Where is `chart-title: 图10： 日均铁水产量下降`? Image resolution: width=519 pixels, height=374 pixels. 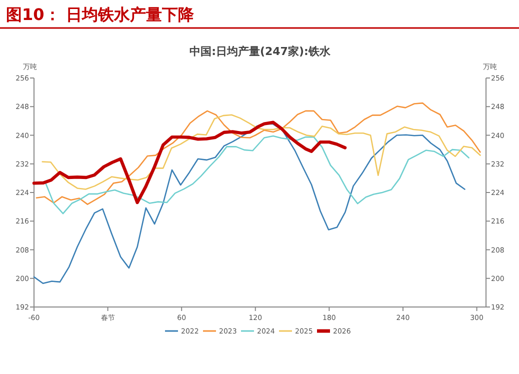
chart-title: 图10： 日均铁水产量下降 is located at coordinates (100, 14).